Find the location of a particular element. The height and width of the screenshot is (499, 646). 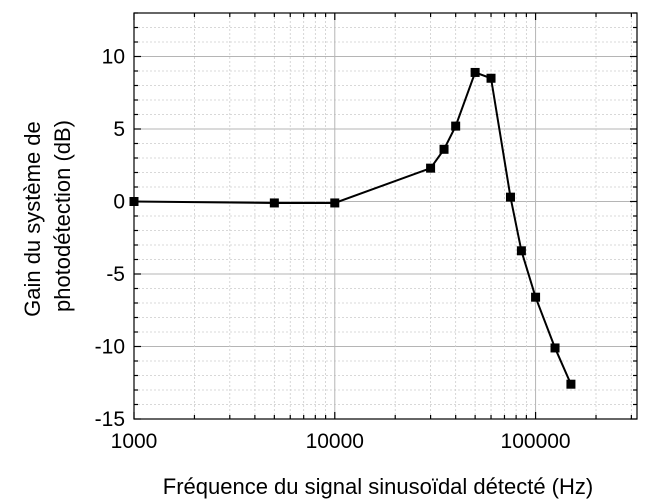

y-tick-label: -5 is located at coordinates (115, 274).